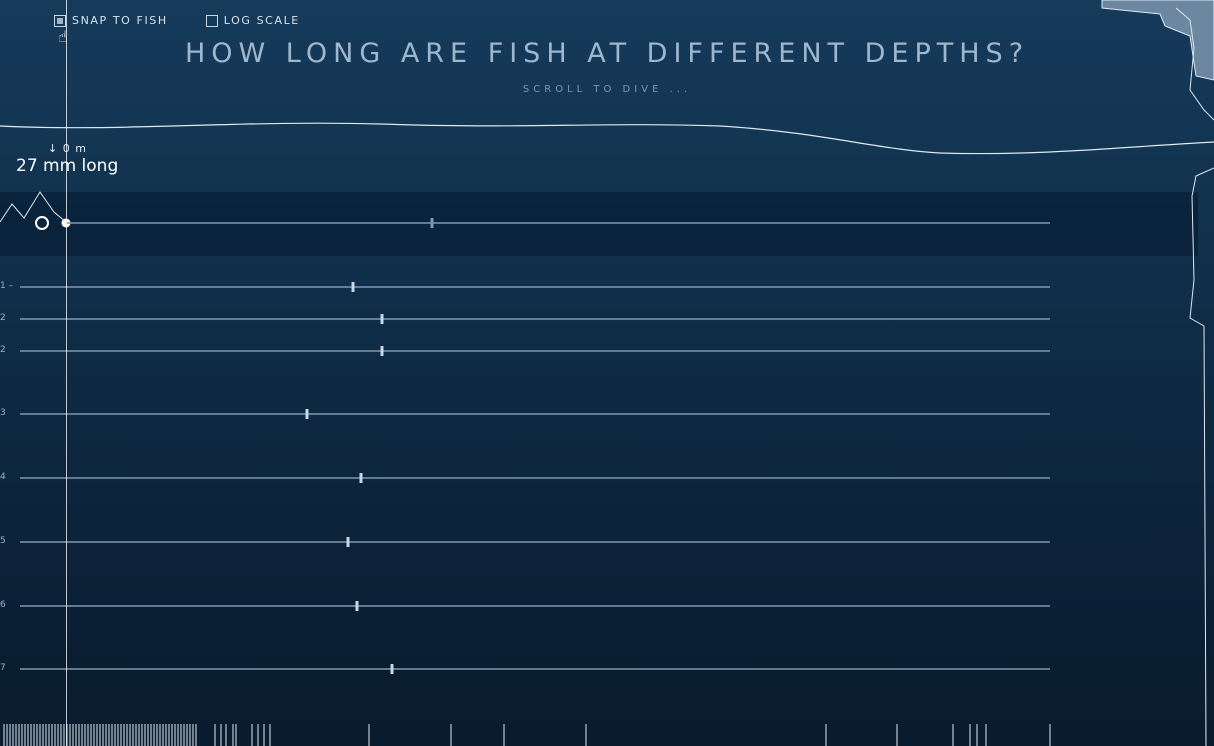 The width and height of the screenshot is (1214, 746). What do you see at coordinates (33, 207) in the screenshot?
I see `fish-marker-icon` at bounding box center [33, 207].